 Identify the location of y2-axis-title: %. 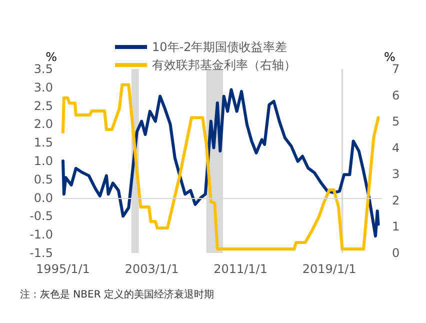
(390, 57).